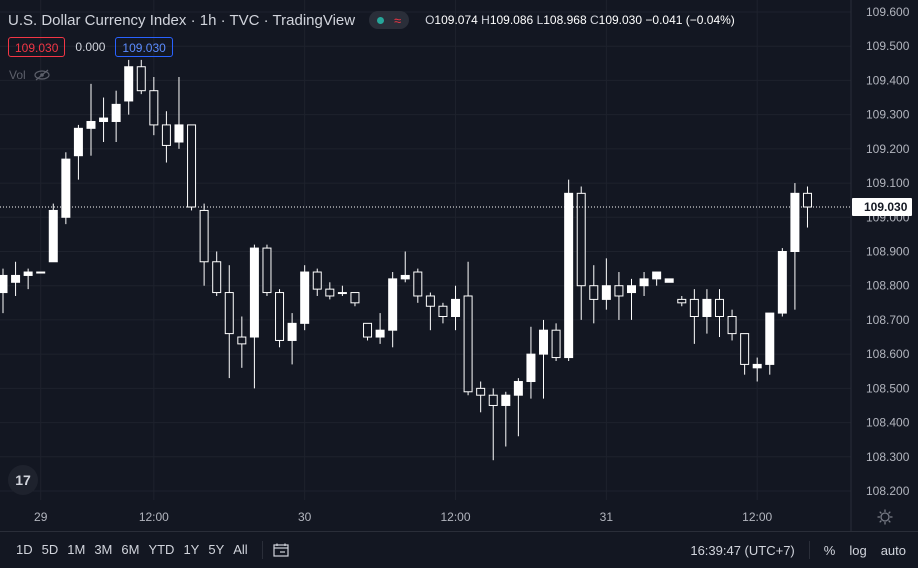  Describe the element at coordinates (607, 517) in the screenshot. I see `time-tick-label: 31` at that location.